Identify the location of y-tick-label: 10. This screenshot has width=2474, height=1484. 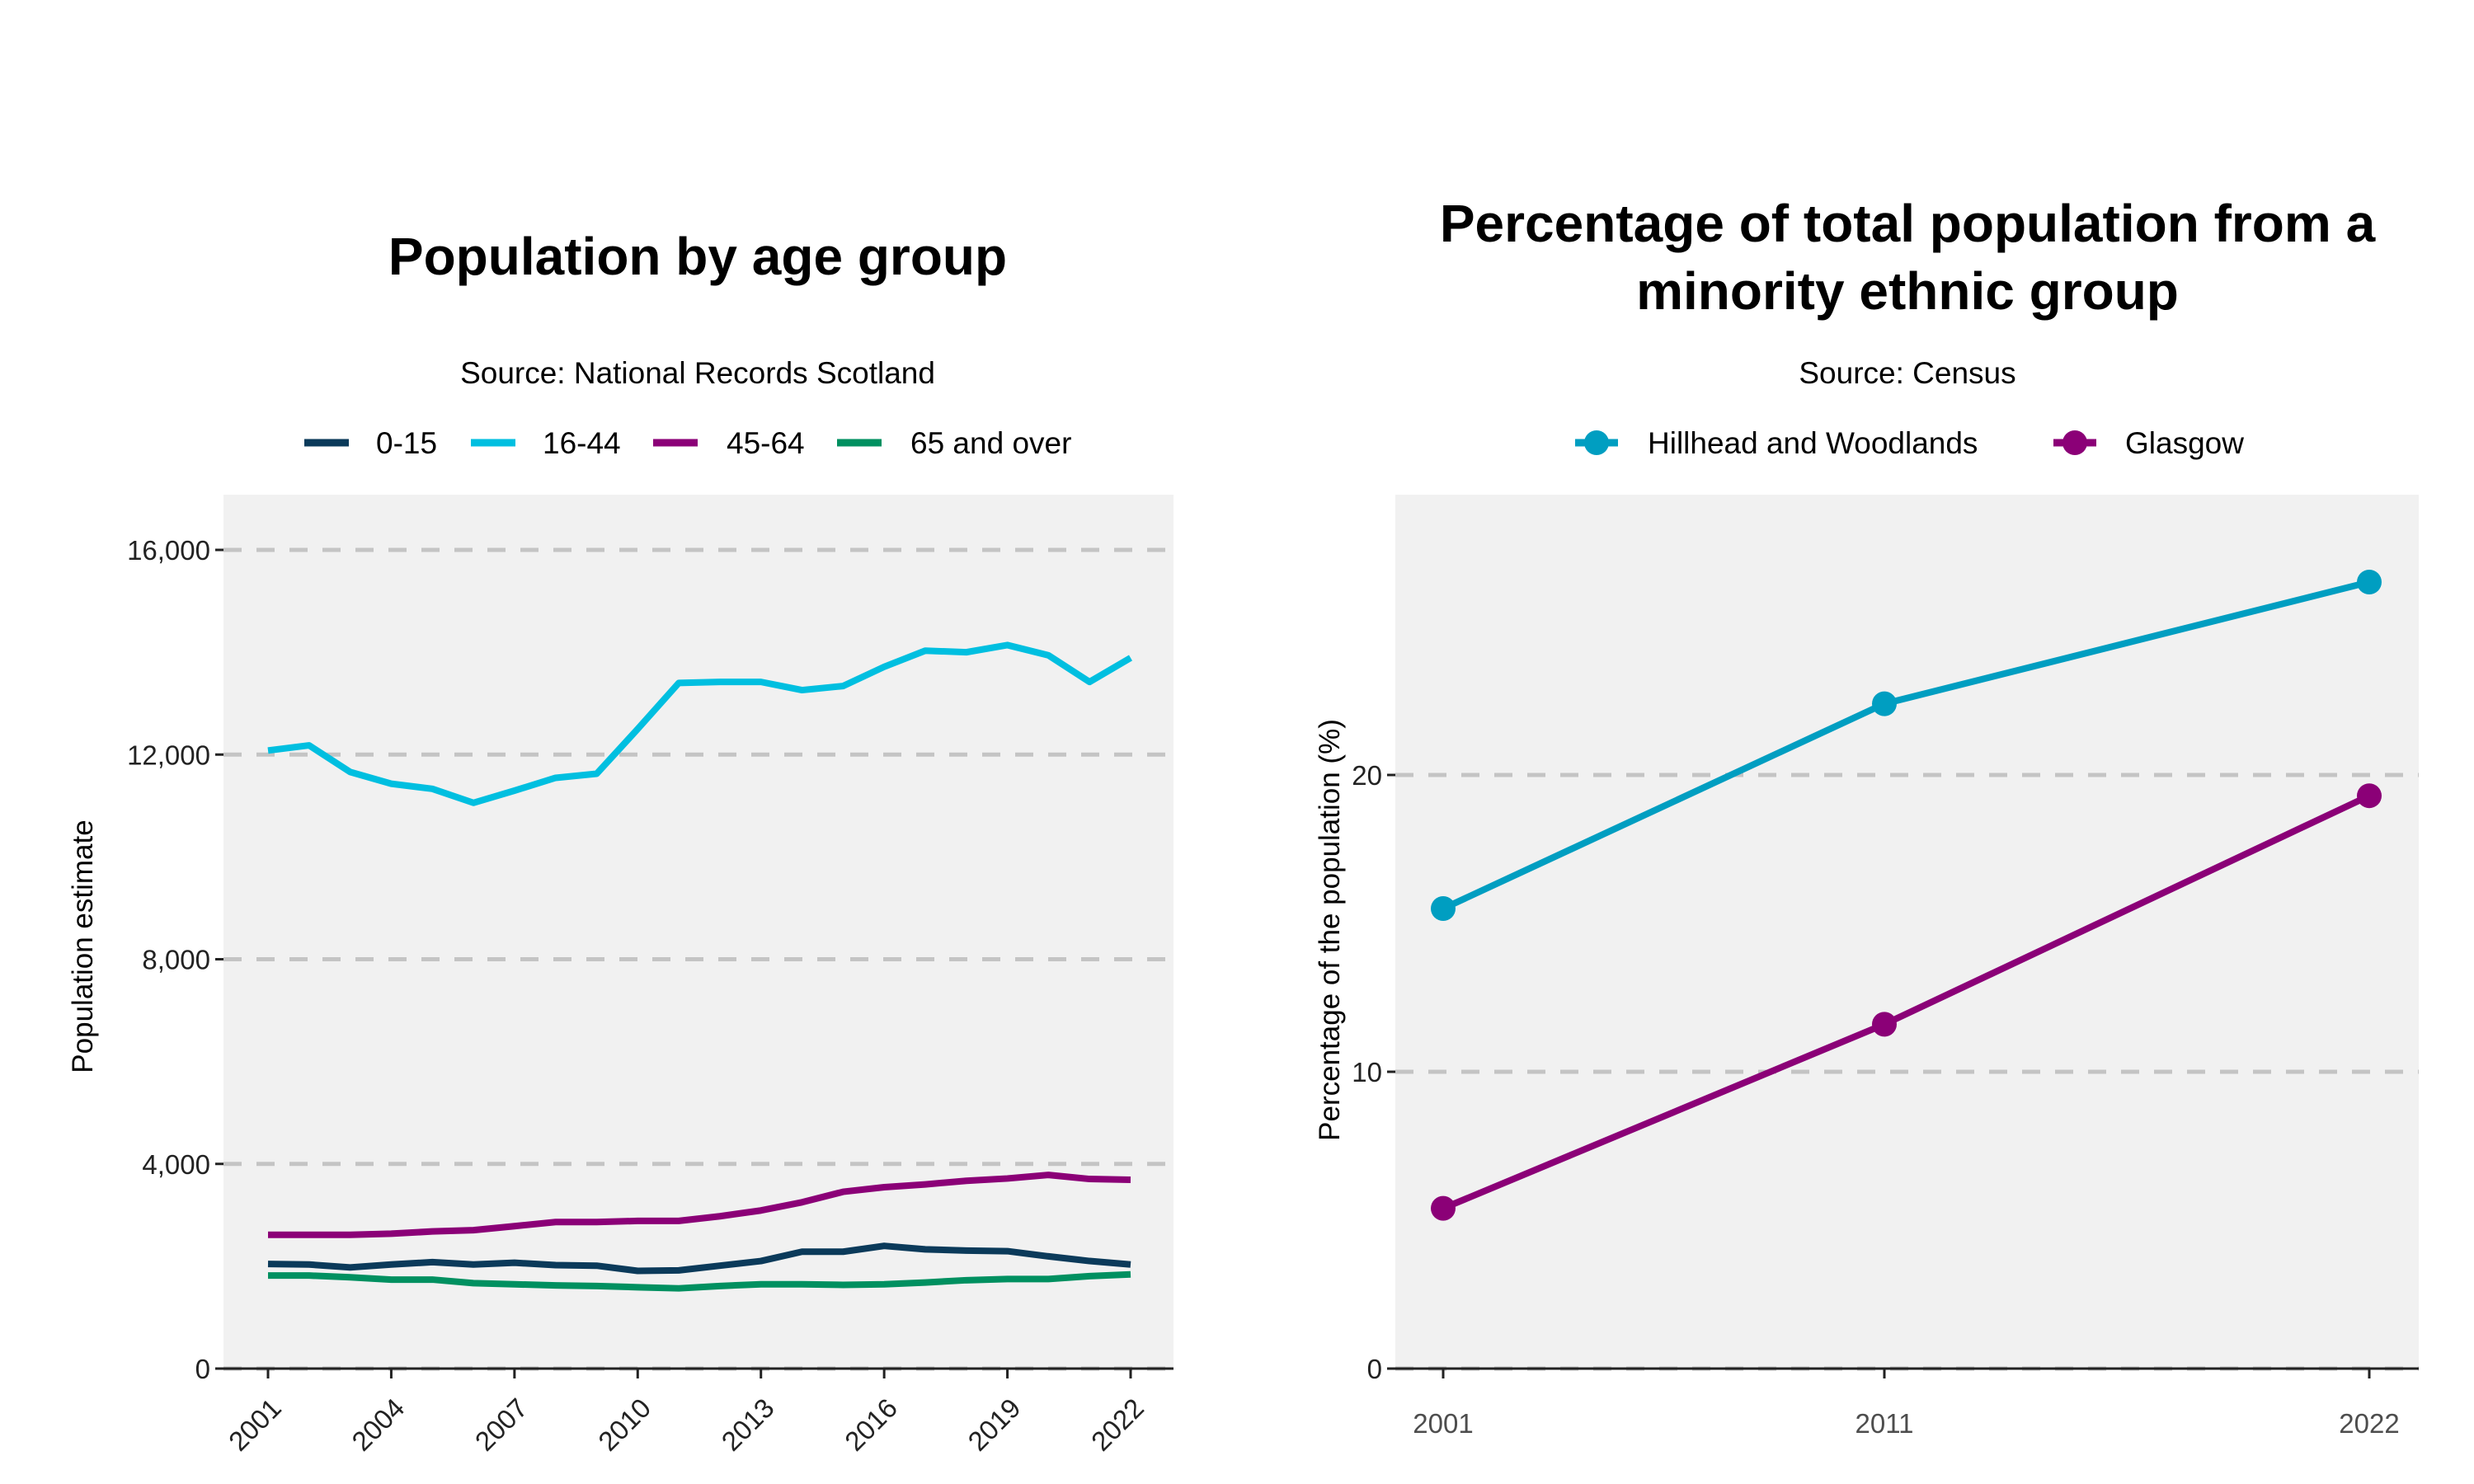
(1367, 1072).